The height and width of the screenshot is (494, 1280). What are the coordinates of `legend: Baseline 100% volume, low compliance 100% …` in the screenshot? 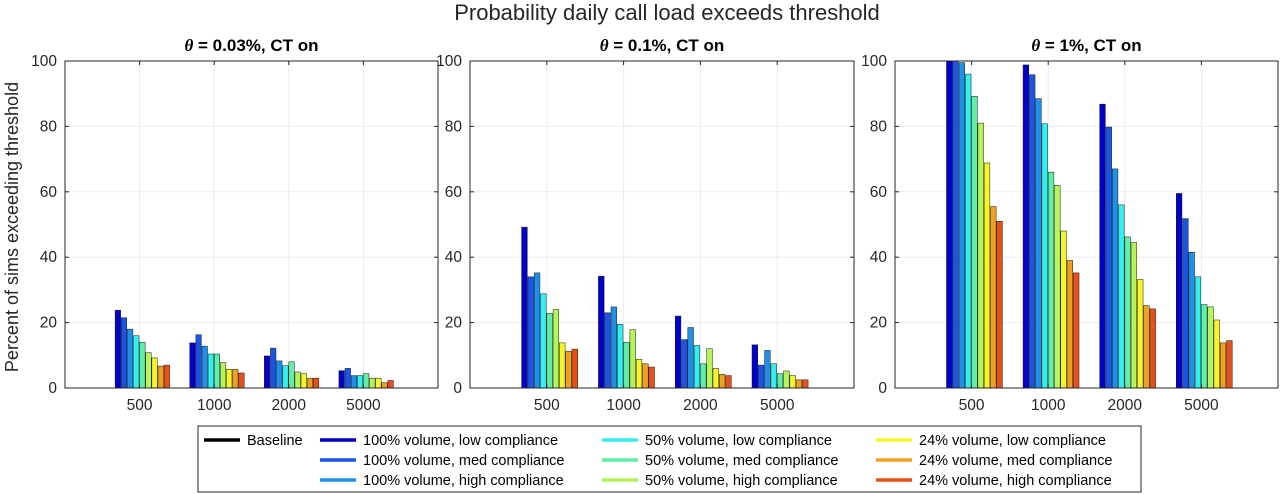 It's located at (669, 459).